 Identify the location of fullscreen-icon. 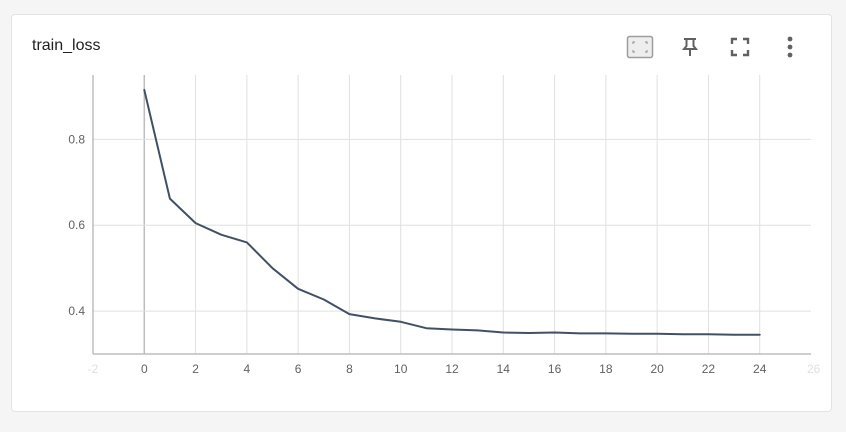
(740, 47).